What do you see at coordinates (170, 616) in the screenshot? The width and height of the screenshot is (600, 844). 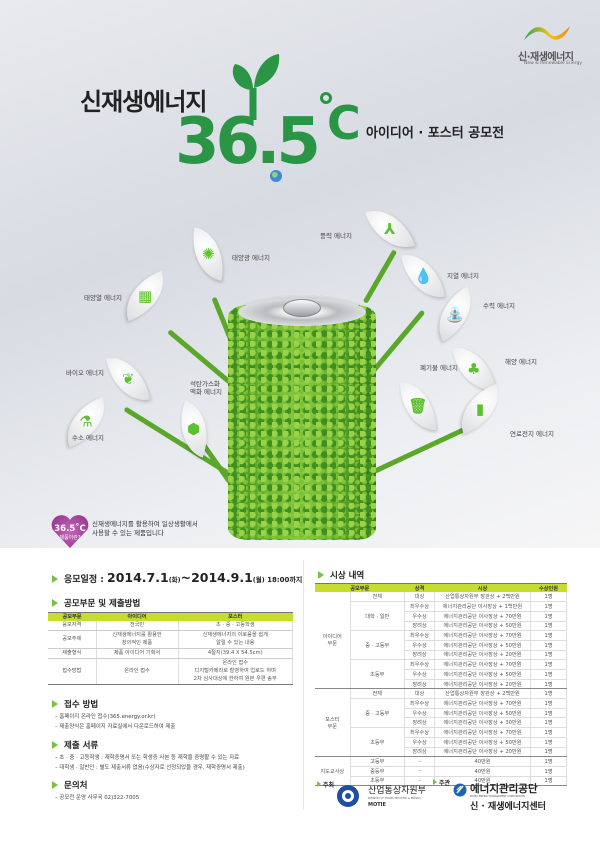 I see `table-header-row: 공모부문 아이디어 포스터` at bounding box center [170, 616].